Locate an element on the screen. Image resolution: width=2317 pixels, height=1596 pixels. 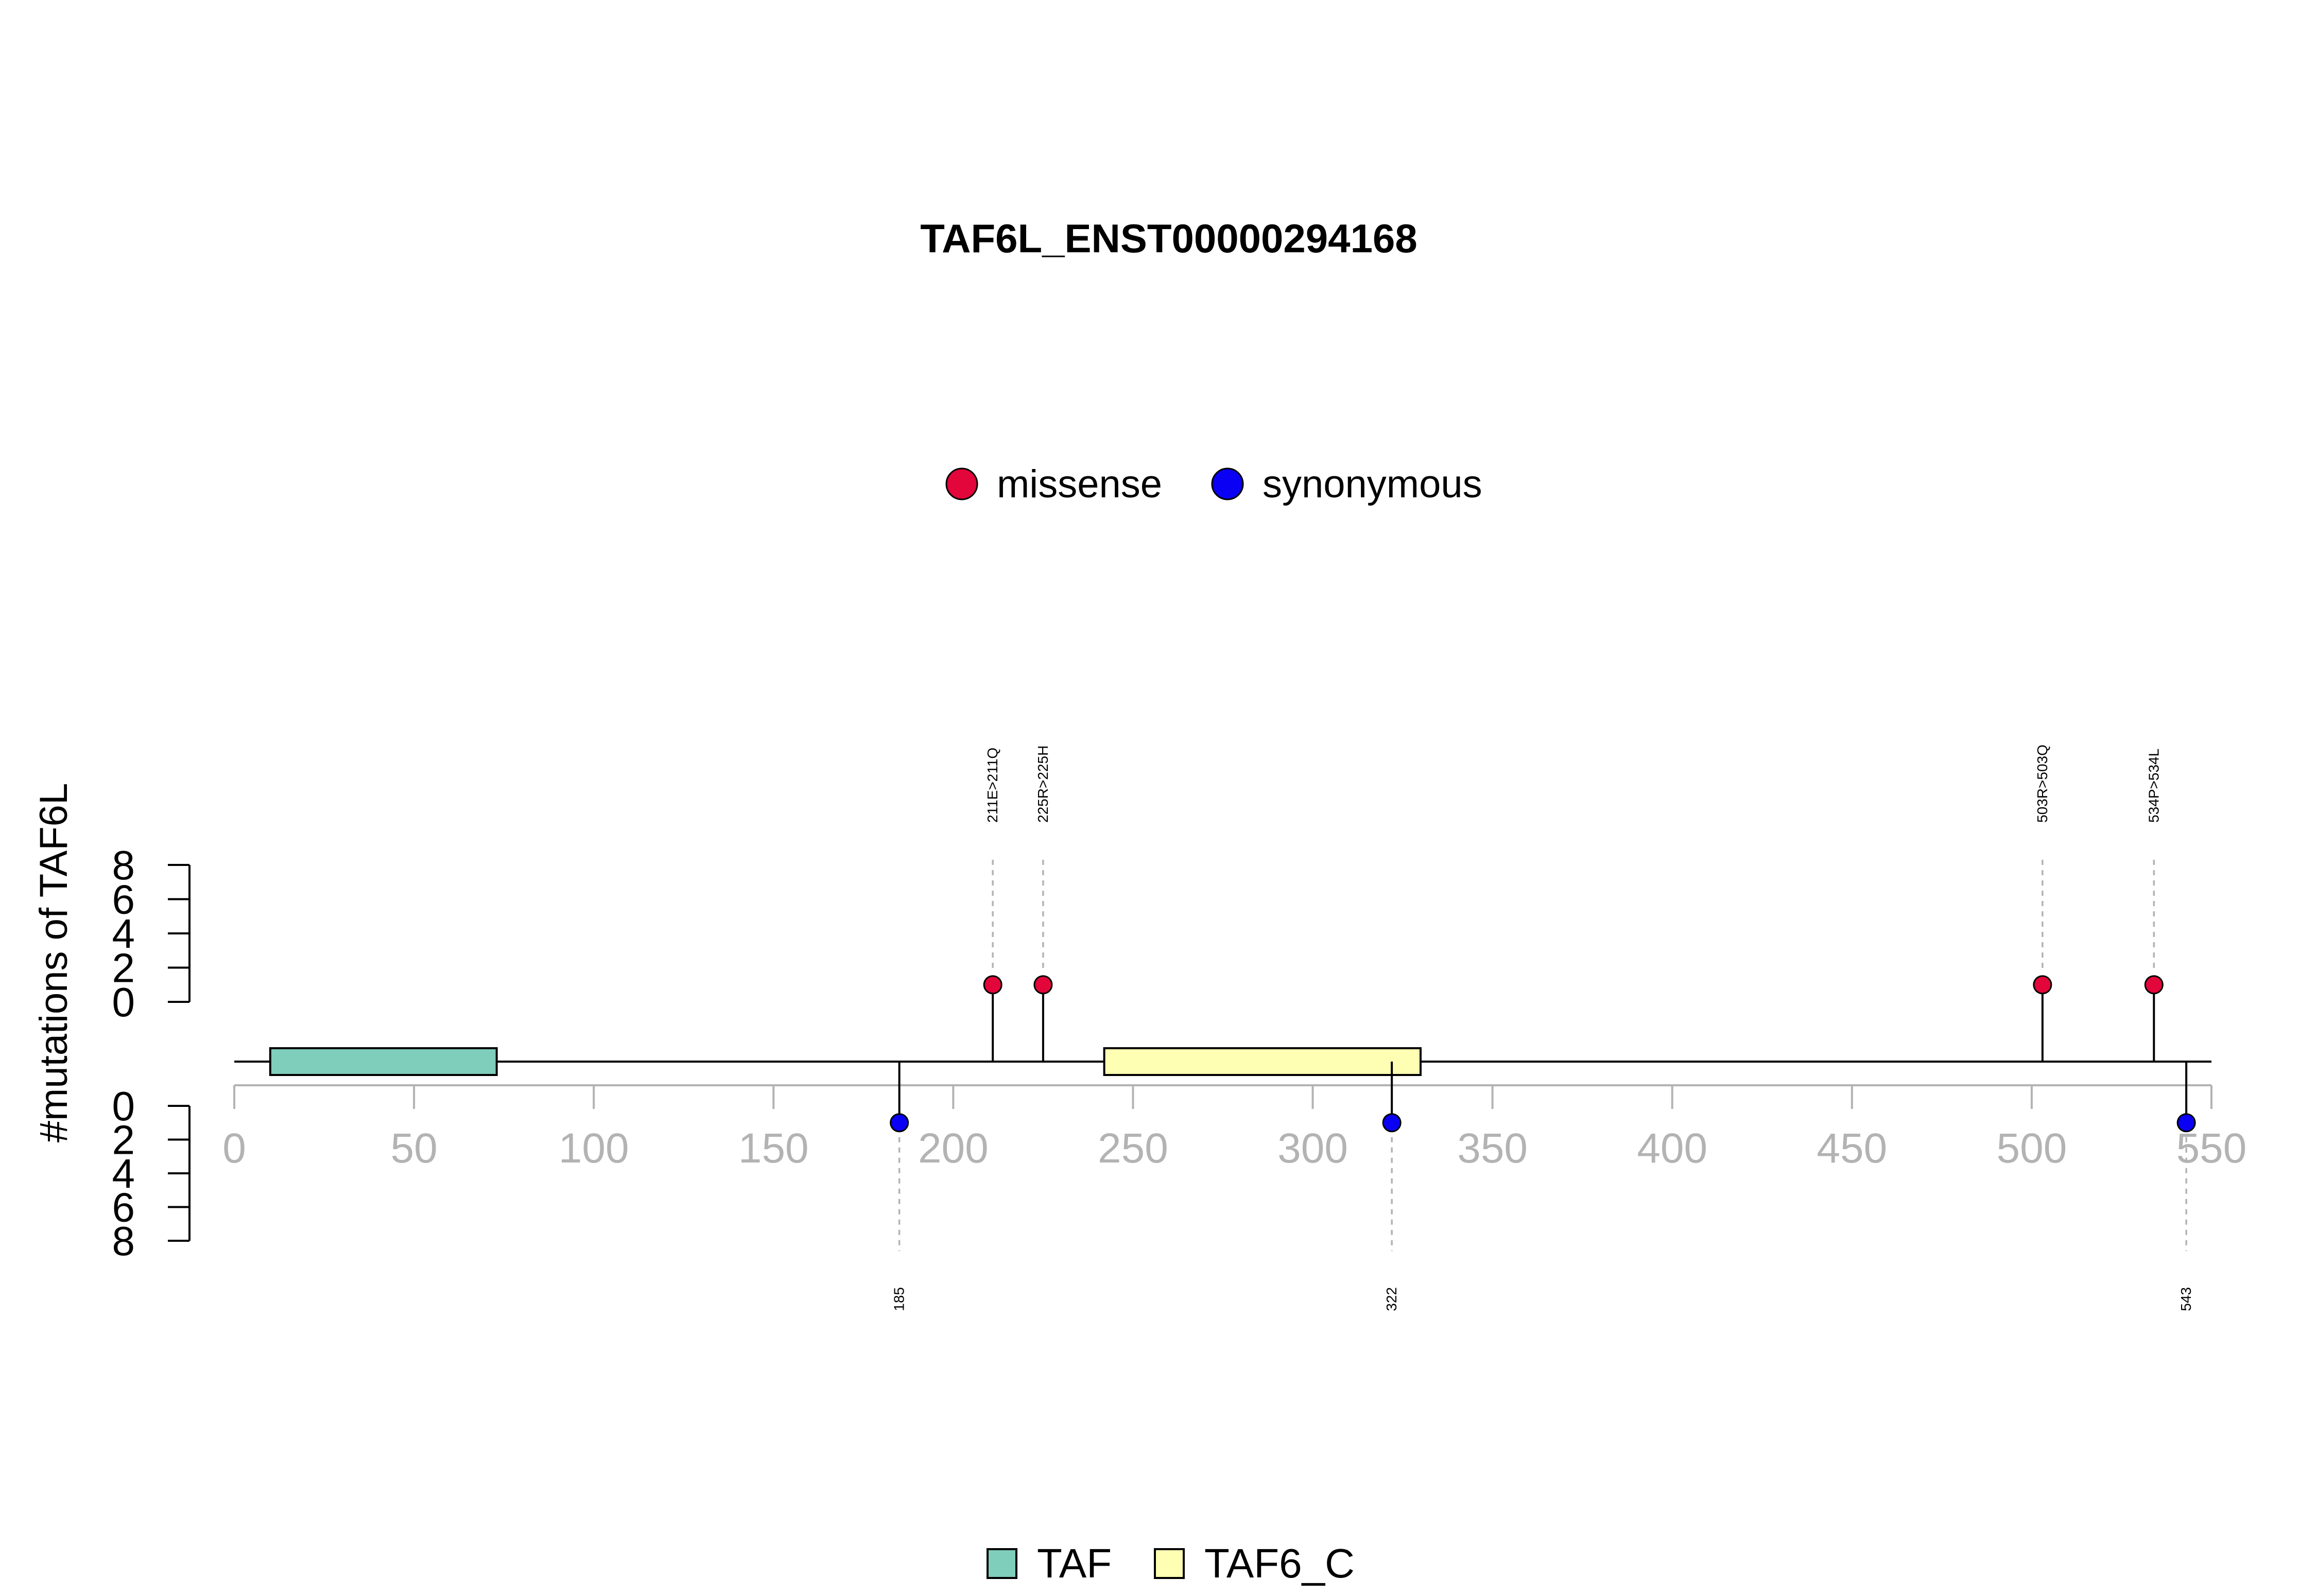
mutation-label: 211E>211Q is located at coordinates (992, 786).